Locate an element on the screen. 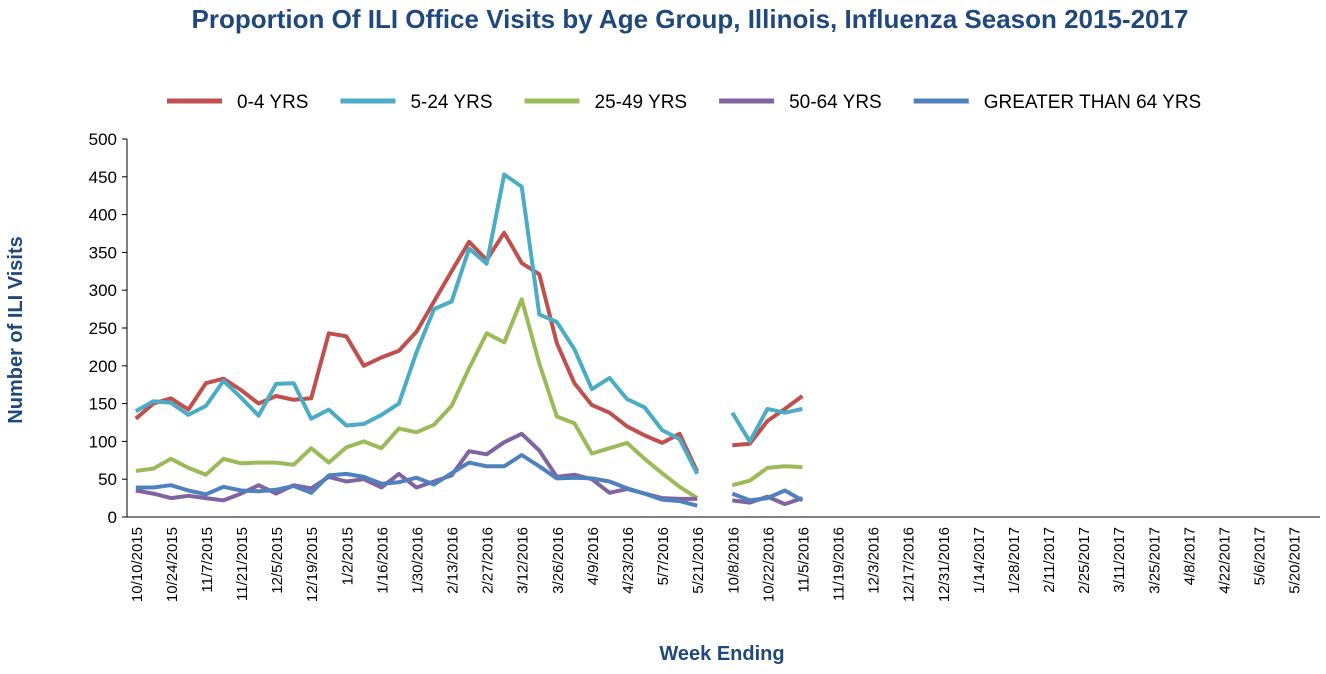 This screenshot has height=674, width=1326. x-tick-label: 4/23/2016 is located at coordinates (628, 560).